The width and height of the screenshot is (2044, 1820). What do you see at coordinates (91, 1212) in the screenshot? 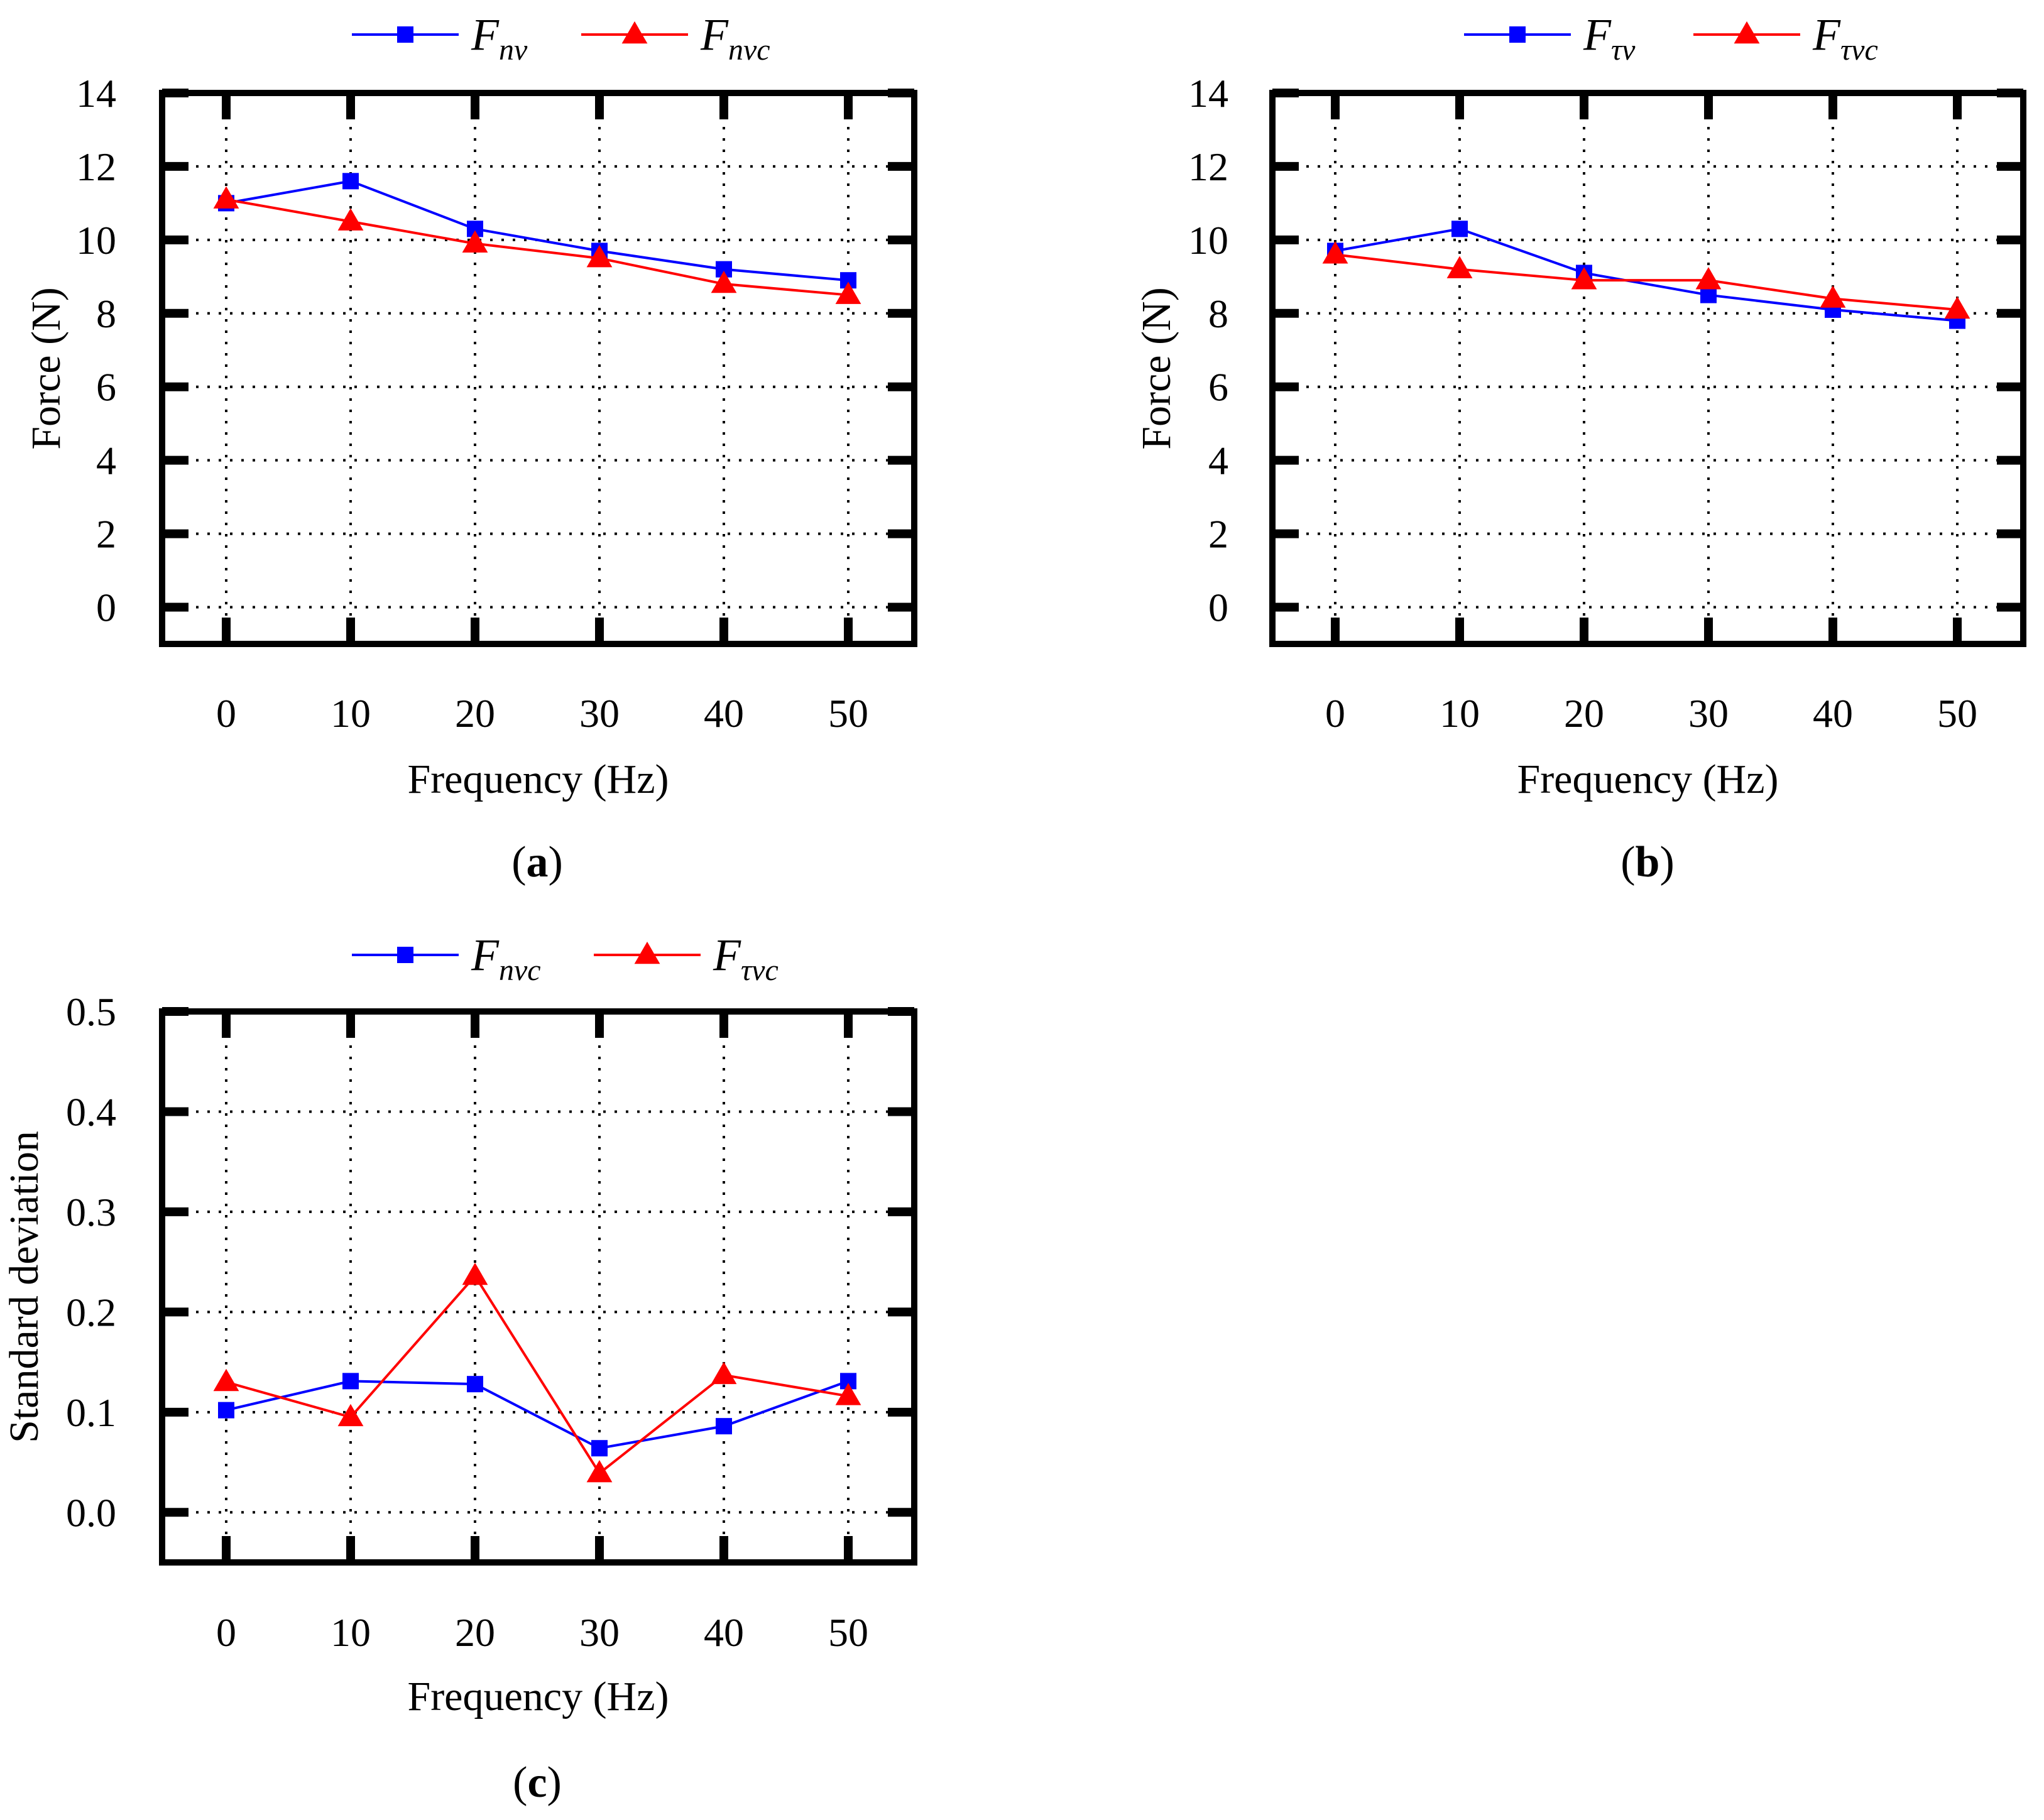
I see `y-tick-label: 0.3` at bounding box center [91, 1212].